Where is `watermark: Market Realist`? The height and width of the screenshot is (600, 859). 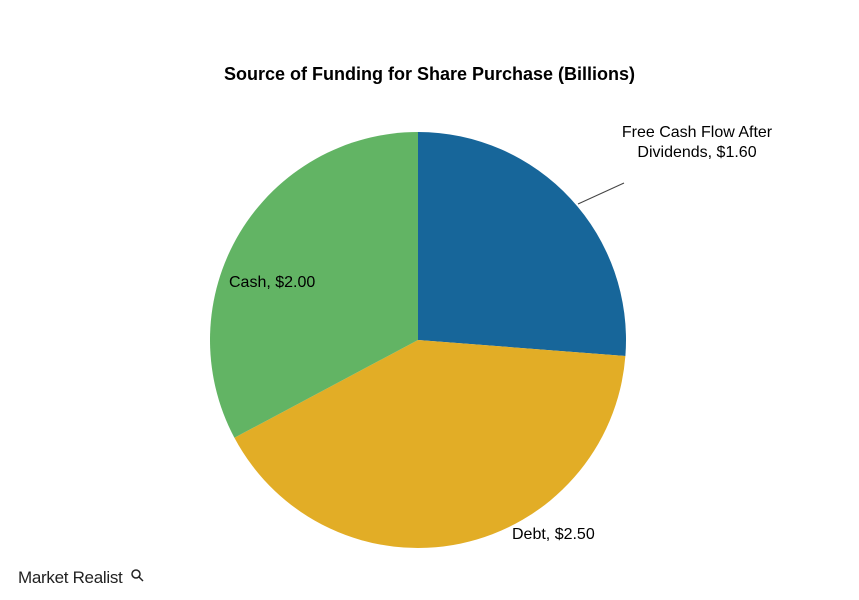
watermark: Market Realist is located at coordinates (70, 577).